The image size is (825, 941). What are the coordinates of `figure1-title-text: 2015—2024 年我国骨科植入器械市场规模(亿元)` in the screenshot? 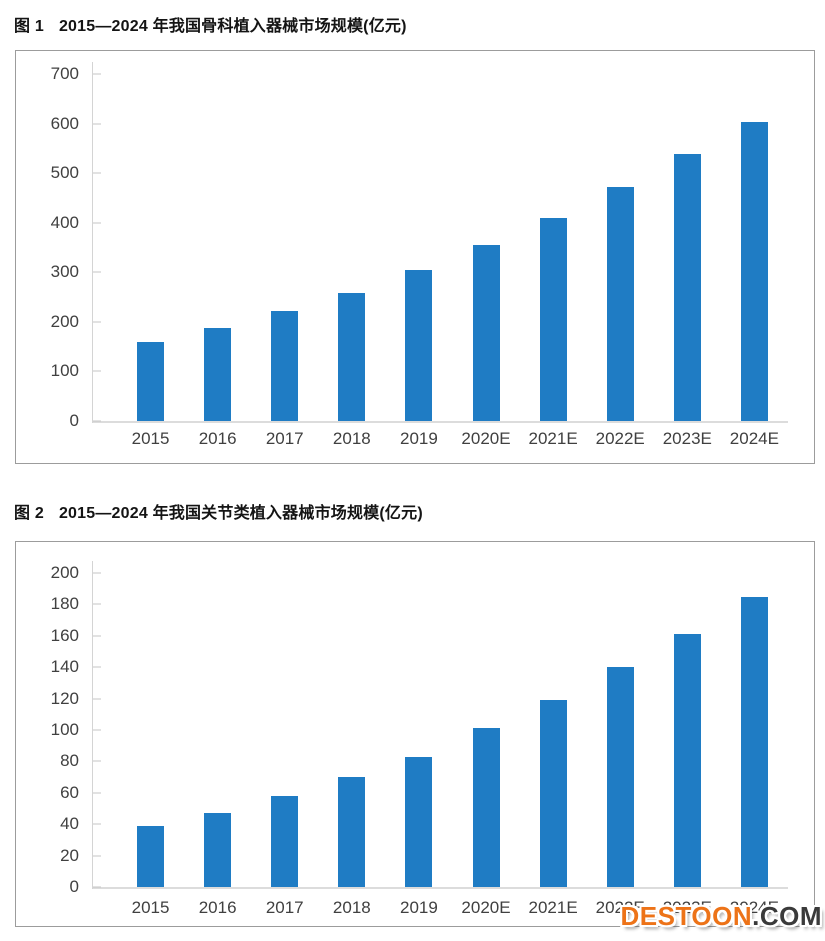 It's located at (232, 26).